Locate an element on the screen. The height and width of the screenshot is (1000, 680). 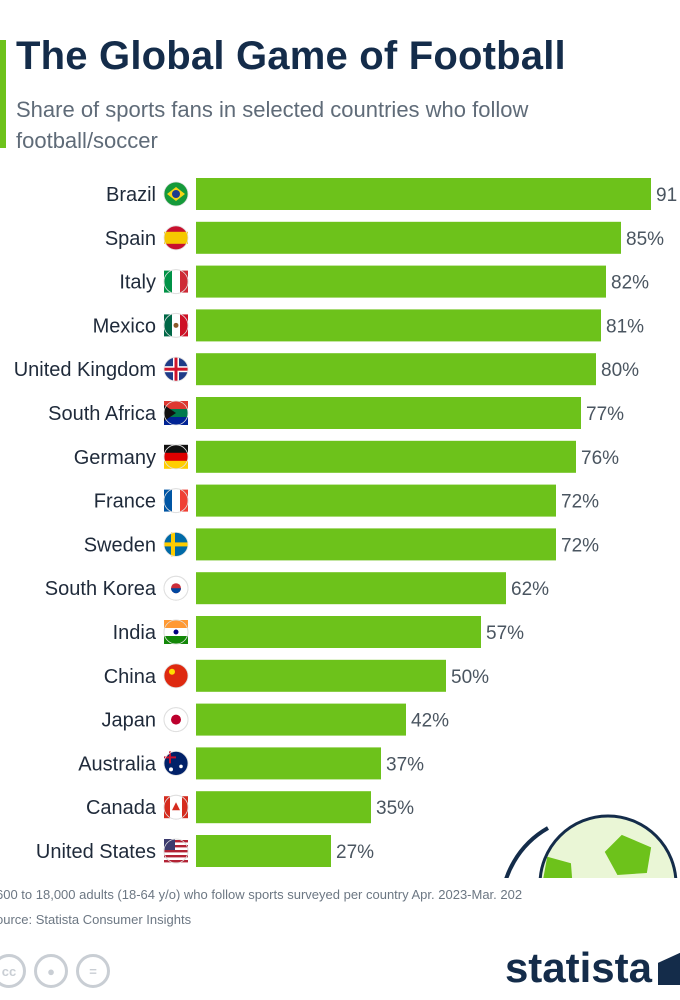
category-label: Japan is located at coordinates (129, 721).